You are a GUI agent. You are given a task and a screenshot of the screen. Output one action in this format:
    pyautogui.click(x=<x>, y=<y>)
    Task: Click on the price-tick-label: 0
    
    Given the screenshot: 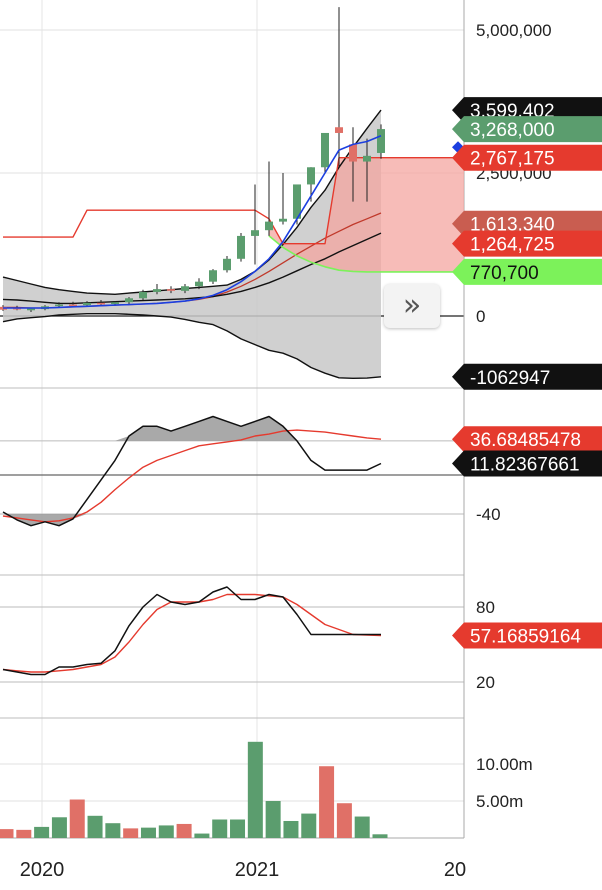 What is the action you would take?
    pyautogui.click(x=480, y=316)
    